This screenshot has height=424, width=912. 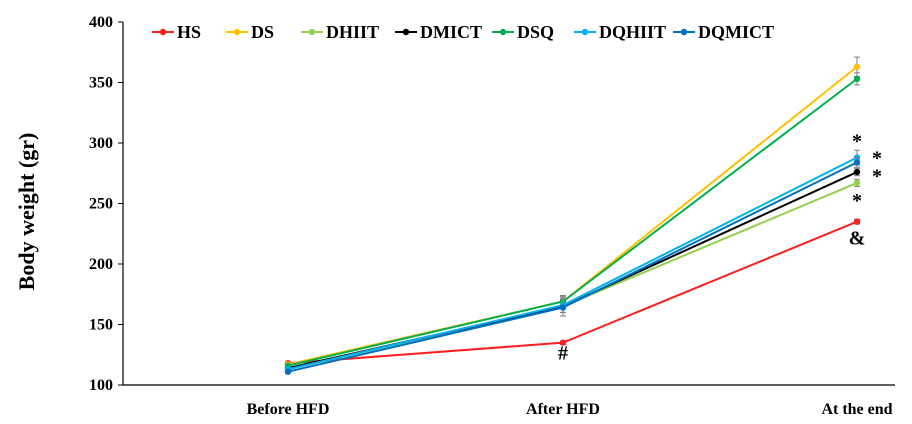 I want to click on y-tick-label: 350, so click(x=101, y=83).